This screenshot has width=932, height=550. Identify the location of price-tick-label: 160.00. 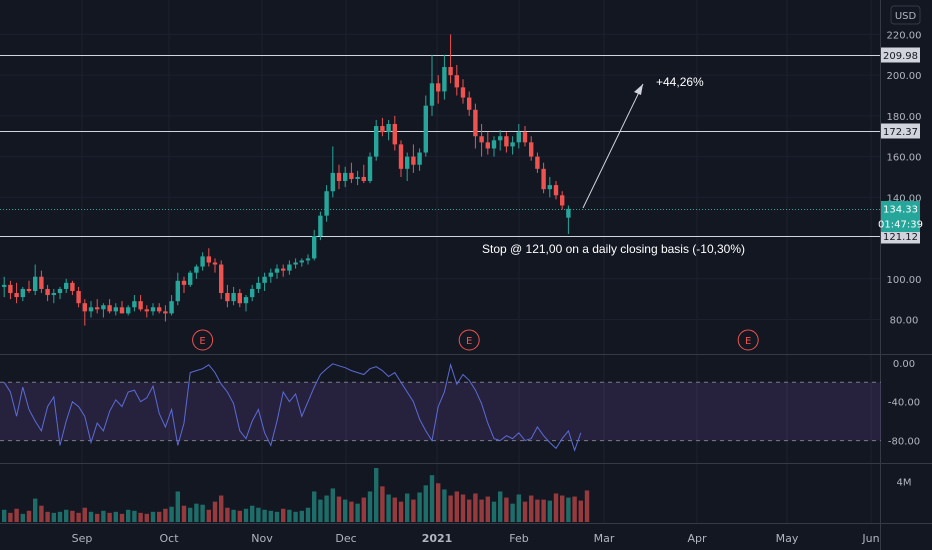
(904, 158).